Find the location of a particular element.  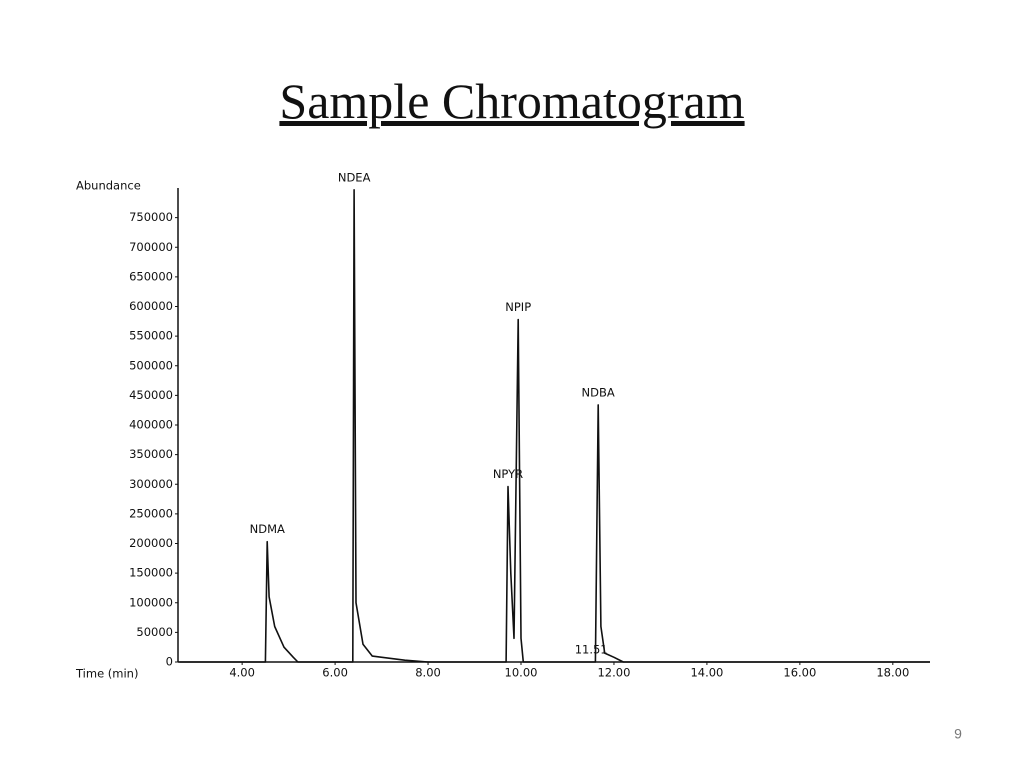

x-tick-label: 8.00 is located at coordinates (428, 673).